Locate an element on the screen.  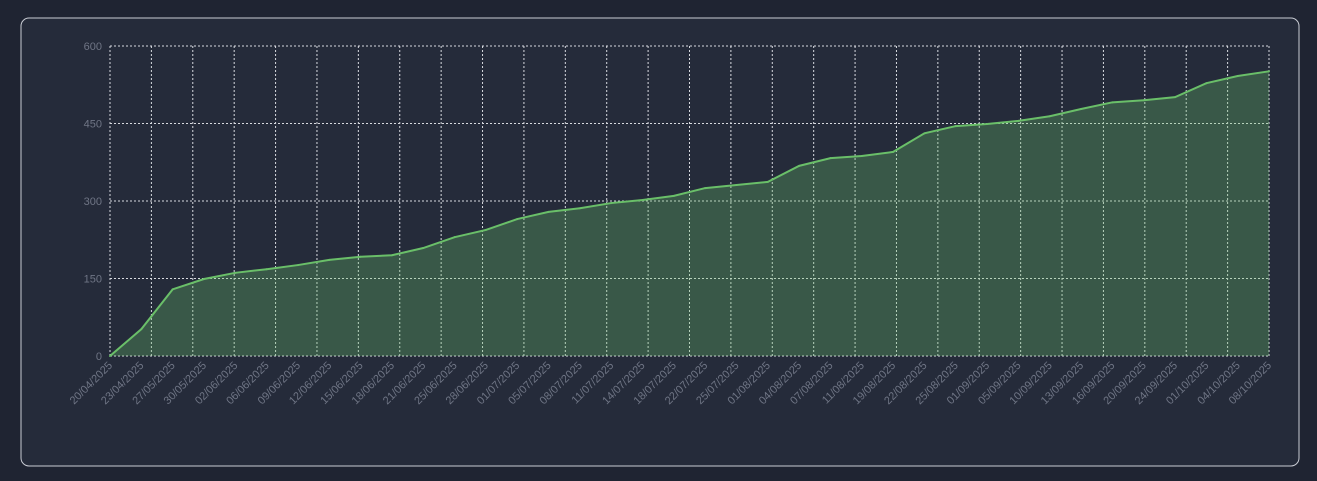
y-tick-label: 450 is located at coordinates (93, 125).